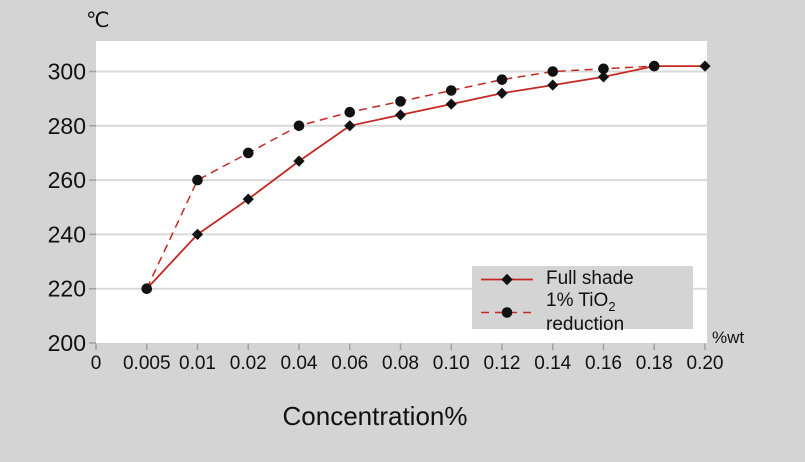 This screenshot has height=462, width=805. I want to click on x-axis-unit-label: %wt, so click(728, 337).